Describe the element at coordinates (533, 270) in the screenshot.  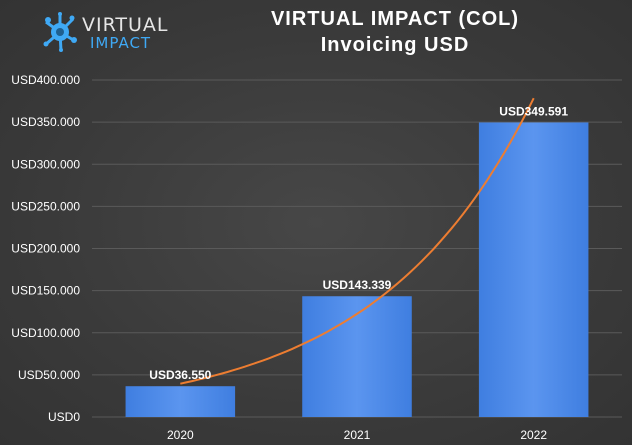
I see `bar-2022` at that location.